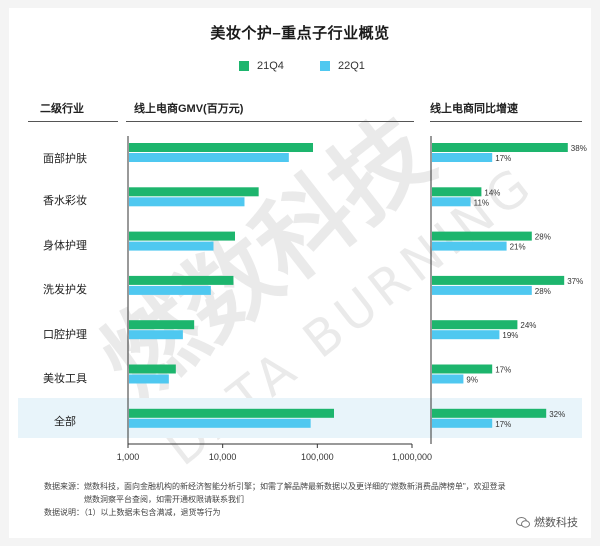 The image size is (600, 546). What do you see at coordinates (65, 201) in the screenshot?
I see `row-label-fragrance-makeup: 香水彩妆` at bounding box center [65, 201].